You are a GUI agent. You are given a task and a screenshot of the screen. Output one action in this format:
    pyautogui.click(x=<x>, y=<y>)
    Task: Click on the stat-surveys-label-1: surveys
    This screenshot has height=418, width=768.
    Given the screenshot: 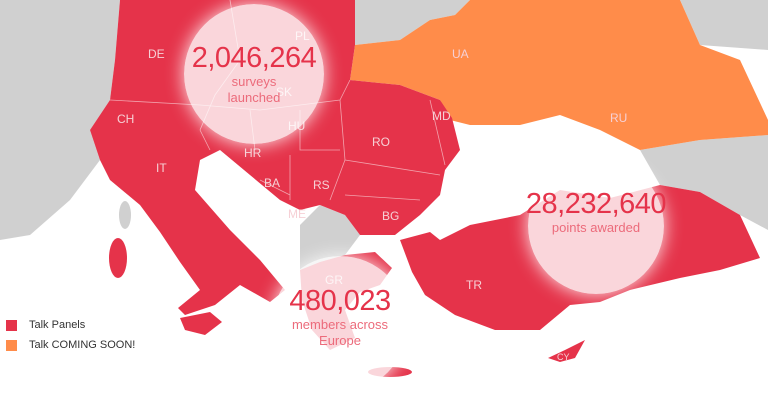 What is the action you would take?
    pyautogui.click(x=254, y=81)
    